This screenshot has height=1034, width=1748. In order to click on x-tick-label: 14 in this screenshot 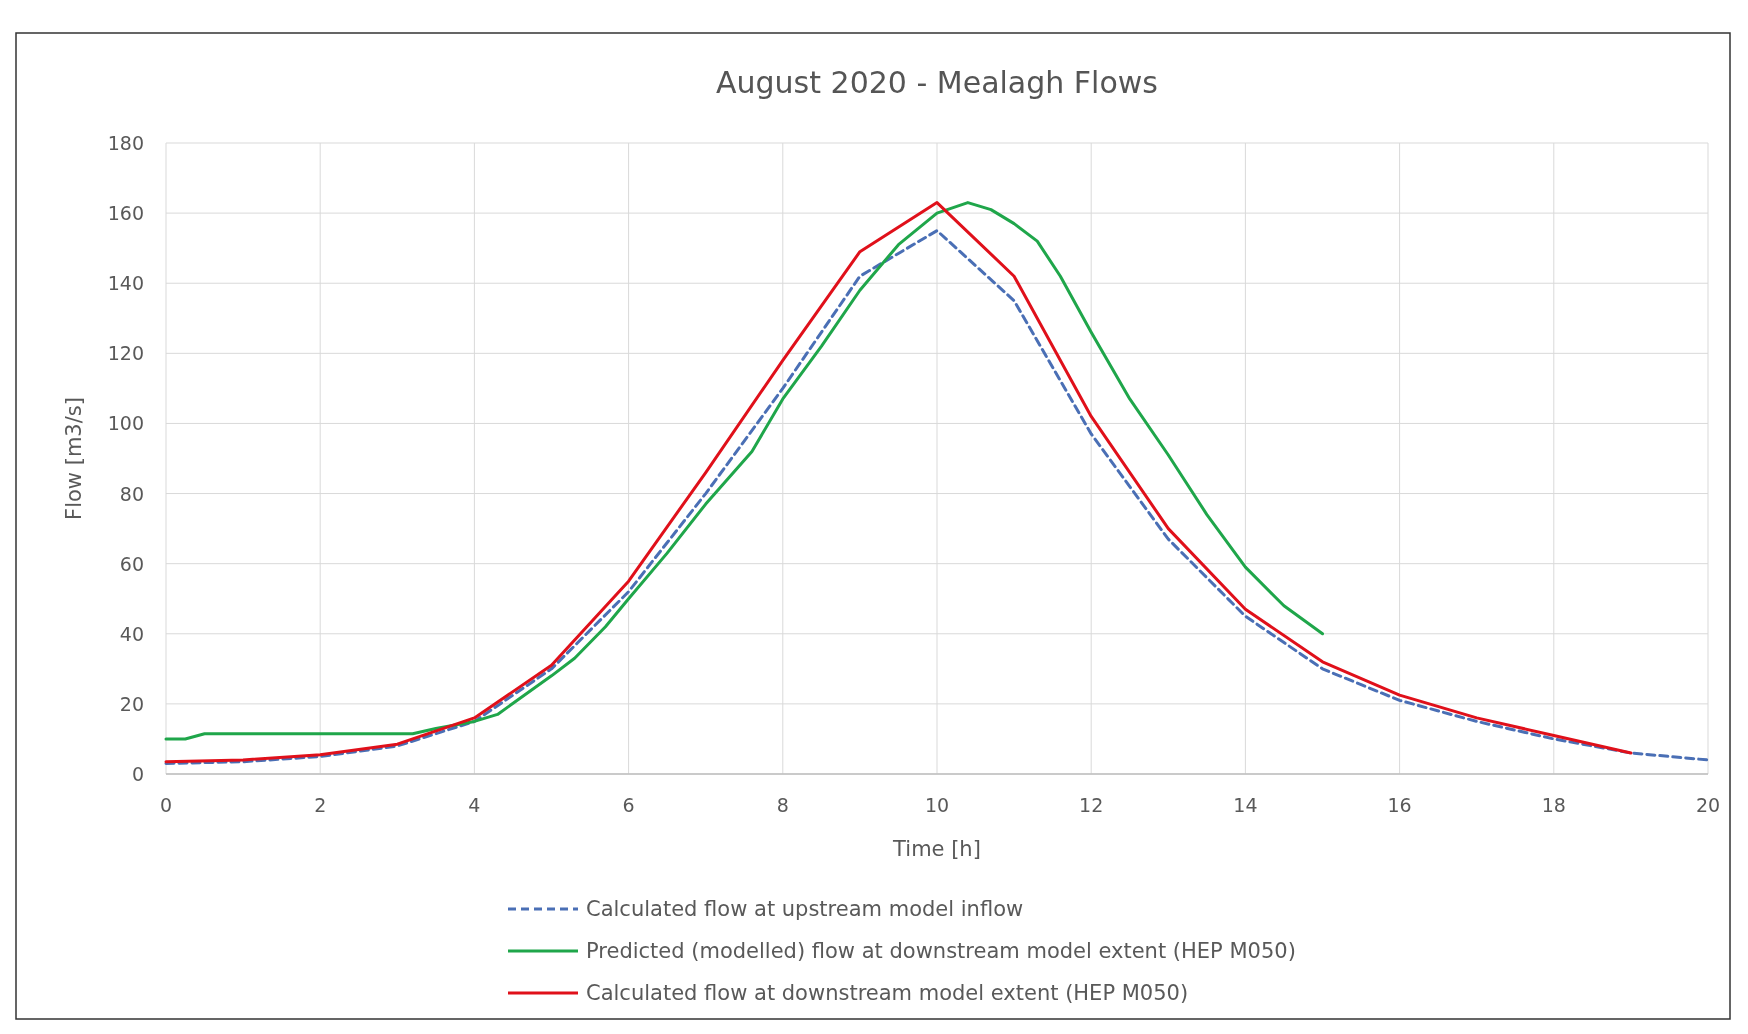, I will do `click(1245, 805)`.